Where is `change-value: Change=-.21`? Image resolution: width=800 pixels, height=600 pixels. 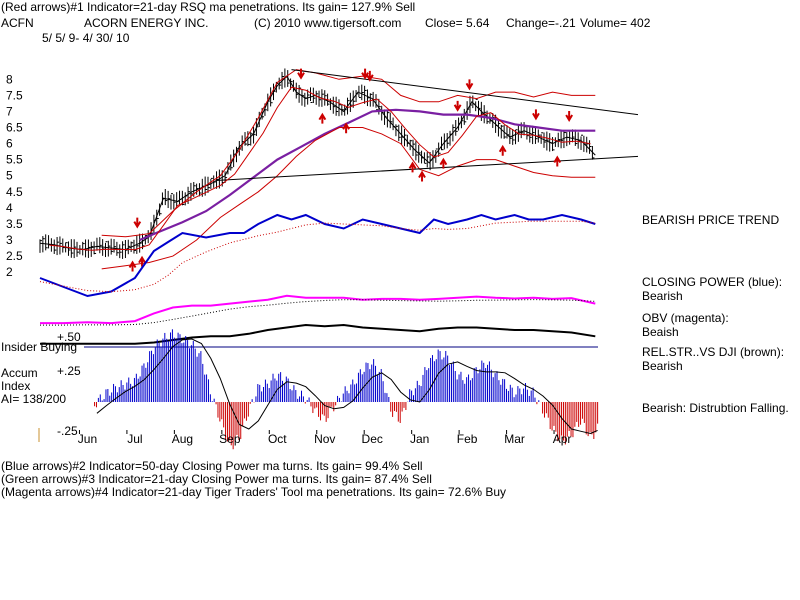 change-value: Change=-.21 is located at coordinates (541, 23).